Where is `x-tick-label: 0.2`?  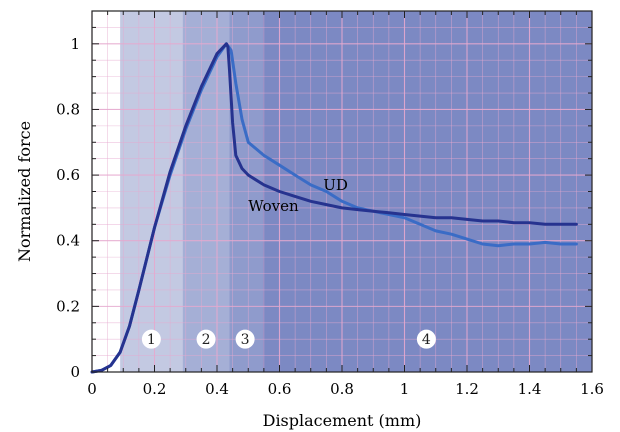 x-tick-label: 0.2 is located at coordinates (155, 389).